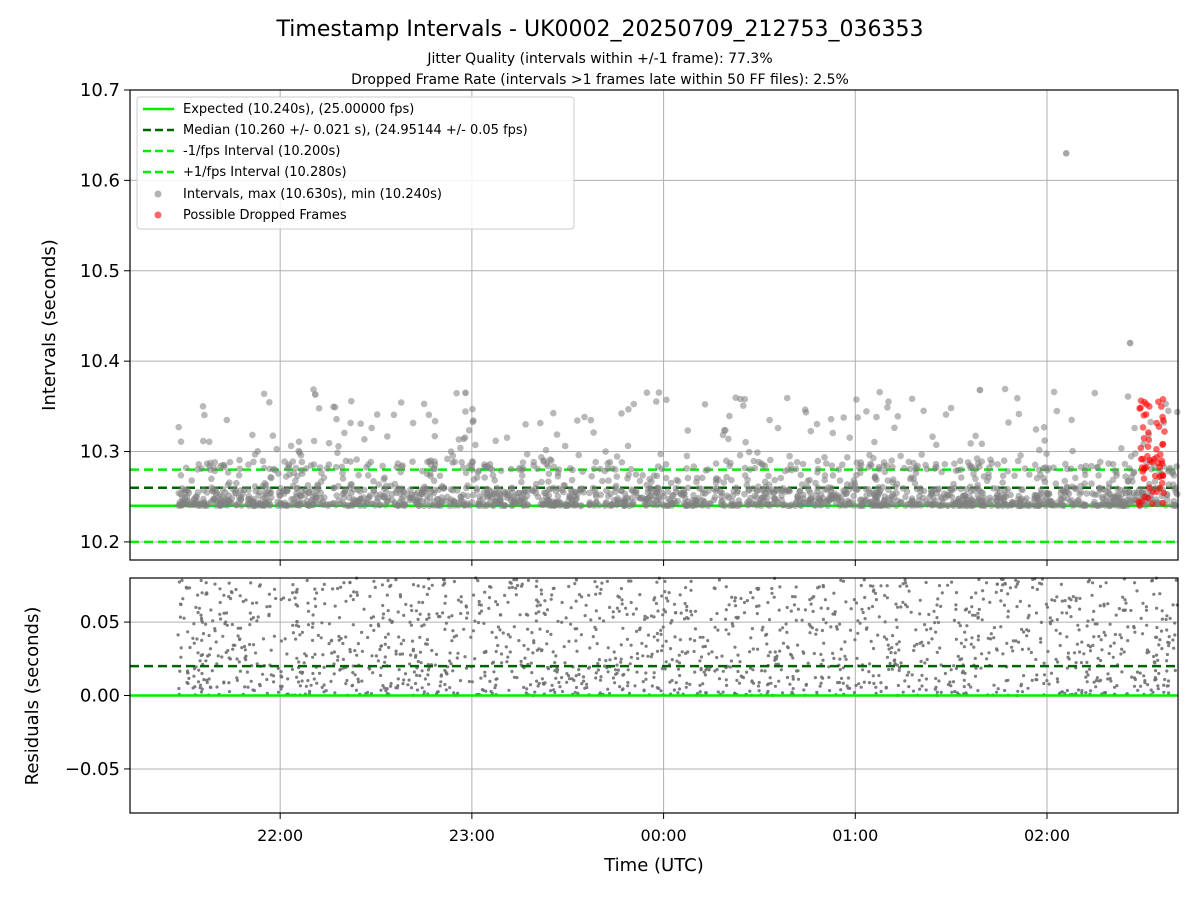 The image size is (1200, 900). I want to click on intervals-y-tick-label-2: 10.4, so click(100, 361).